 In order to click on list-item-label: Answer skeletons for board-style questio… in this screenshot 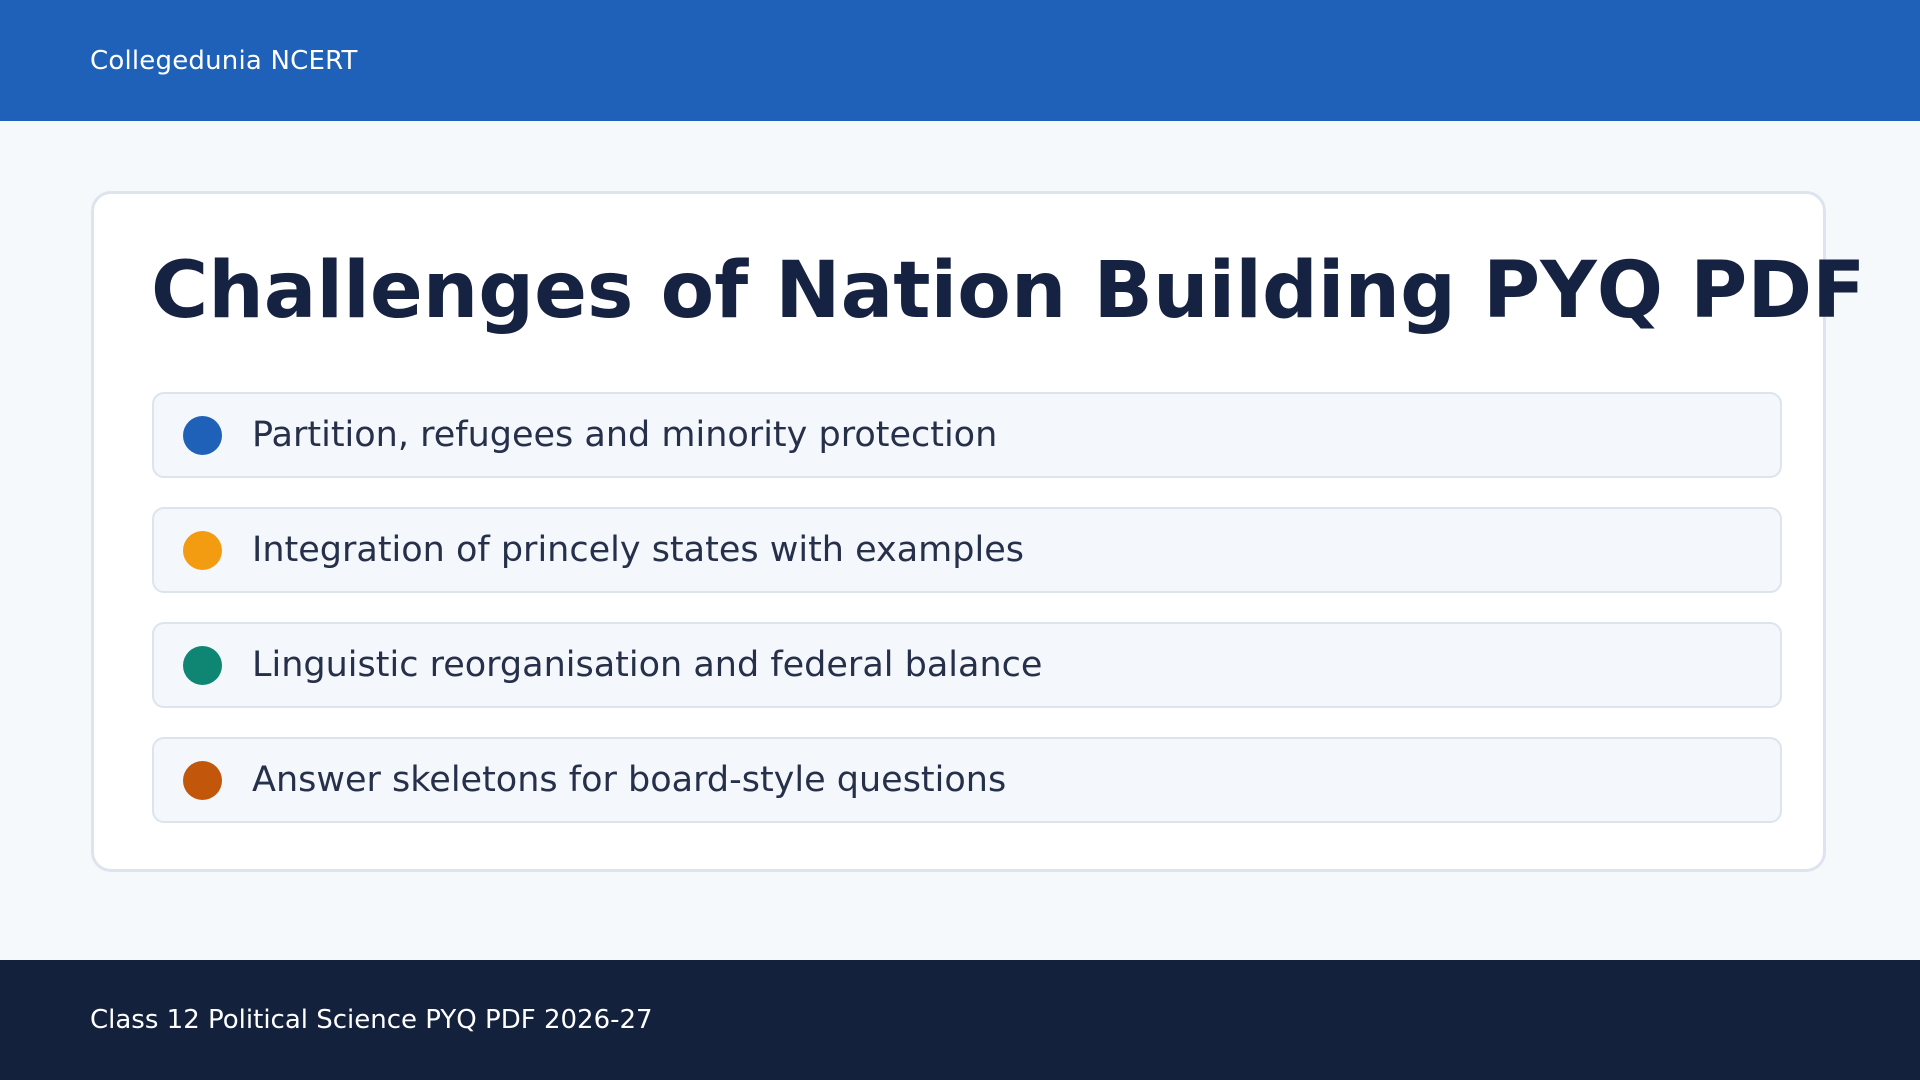, I will do `click(629, 780)`.